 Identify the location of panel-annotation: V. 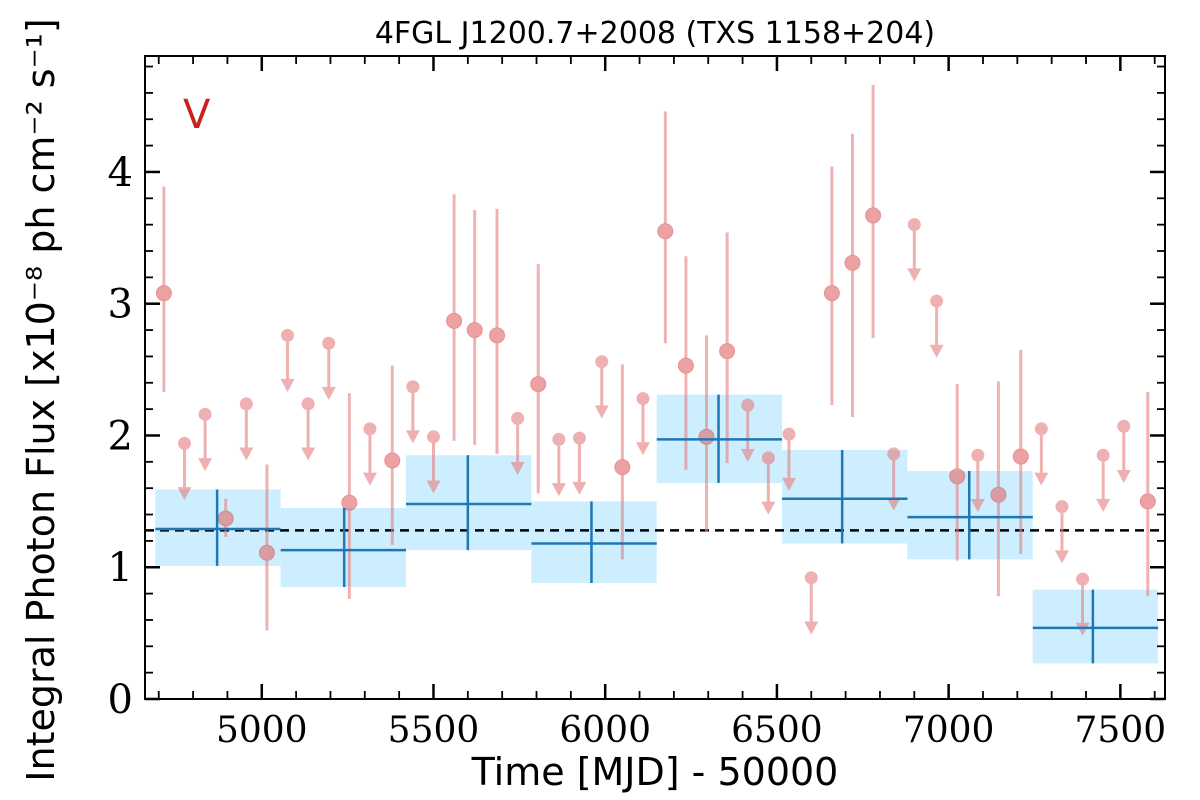
(197, 115).